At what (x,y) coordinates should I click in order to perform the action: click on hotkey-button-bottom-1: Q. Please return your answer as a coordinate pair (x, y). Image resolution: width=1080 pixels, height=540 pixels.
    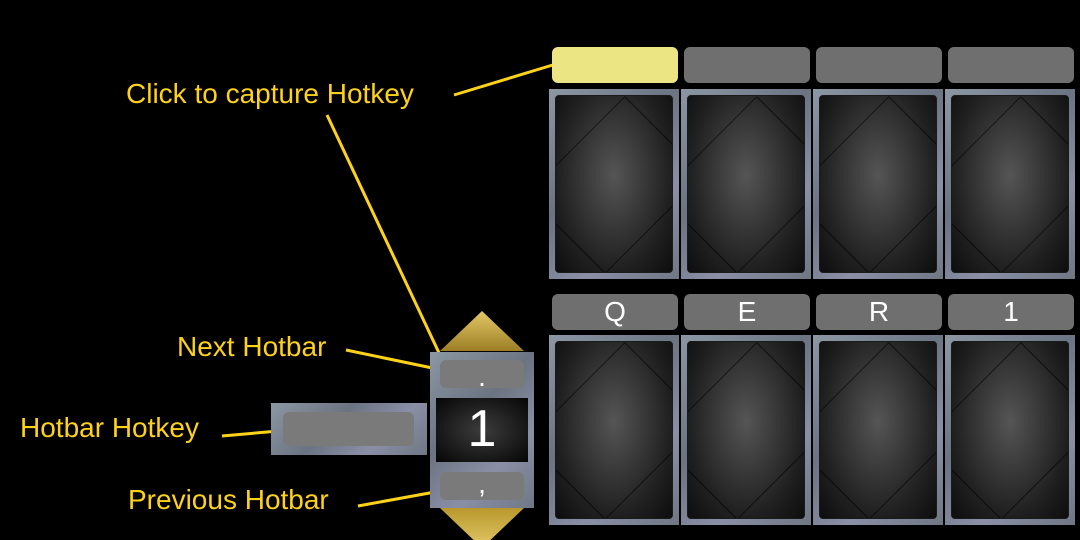
    Looking at the image, I should click on (615, 312).